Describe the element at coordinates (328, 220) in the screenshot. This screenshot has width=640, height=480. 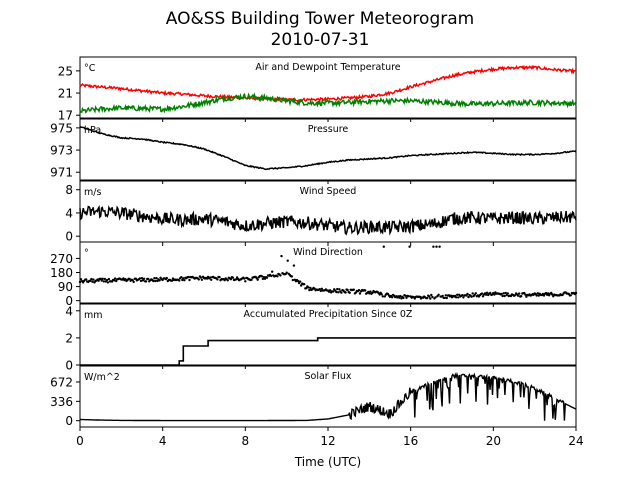
I see `wind_speed-line` at that location.